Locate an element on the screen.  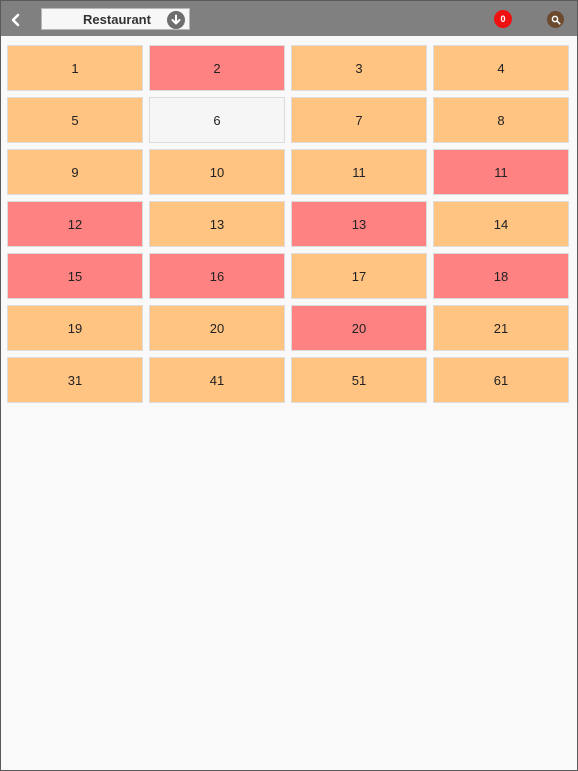
table-number: 31 is located at coordinates (75, 380).